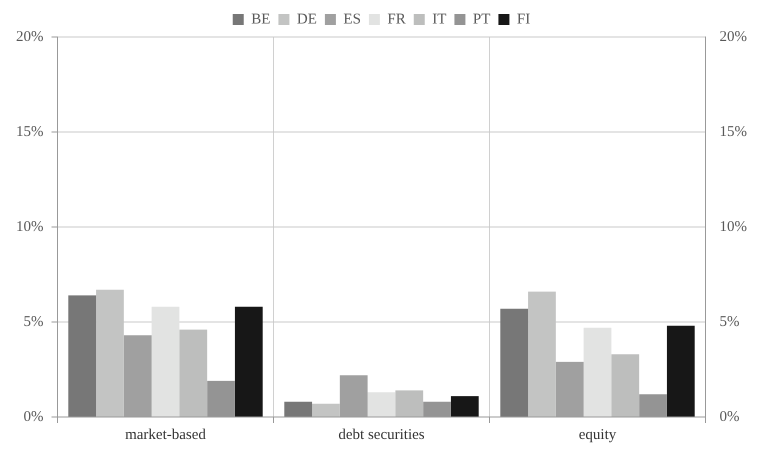 The height and width of the screenshot is (451, 763). What do you see at coordinates (381, 434) in the screenshot?
I see `x-tick-label: debt securities` at bounding box center [381, 434].